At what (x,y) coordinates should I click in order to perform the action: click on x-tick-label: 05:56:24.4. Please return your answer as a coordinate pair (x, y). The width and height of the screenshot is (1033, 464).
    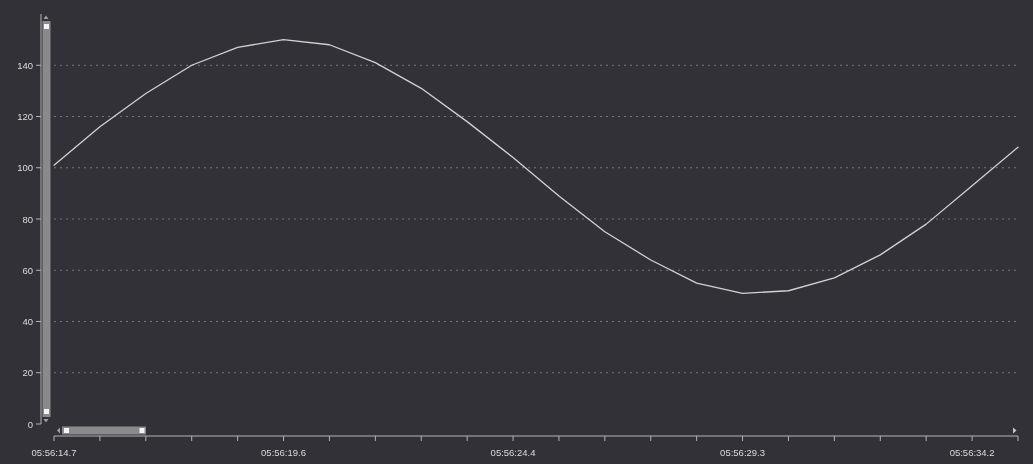
    Looking at the image, I should click on (513, 452).